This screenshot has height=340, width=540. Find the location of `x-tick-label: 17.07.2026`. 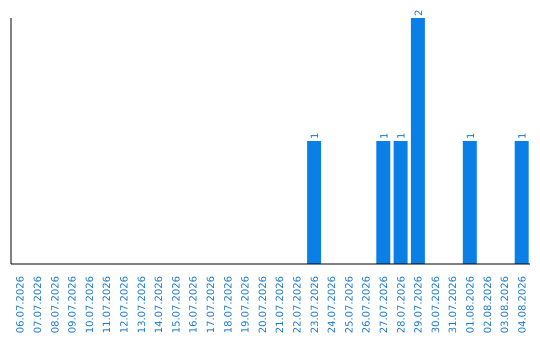

x-tick-label: 17.07.2026 is located at coordinates (211, 305).